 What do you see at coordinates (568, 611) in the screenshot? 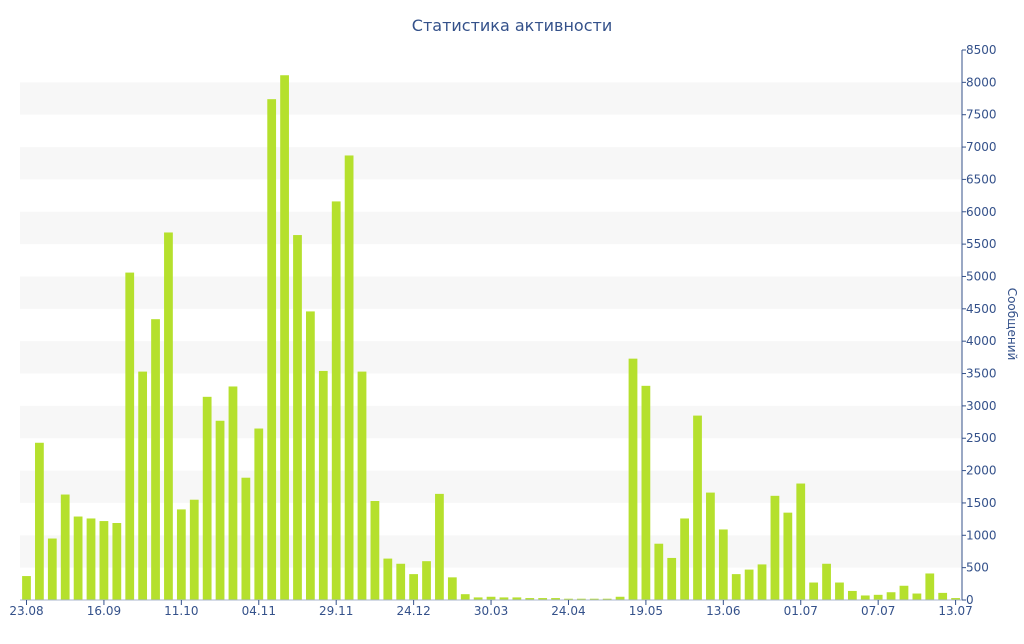
I see `x-tick-label: 24.04` at bounding box center [568, 611].